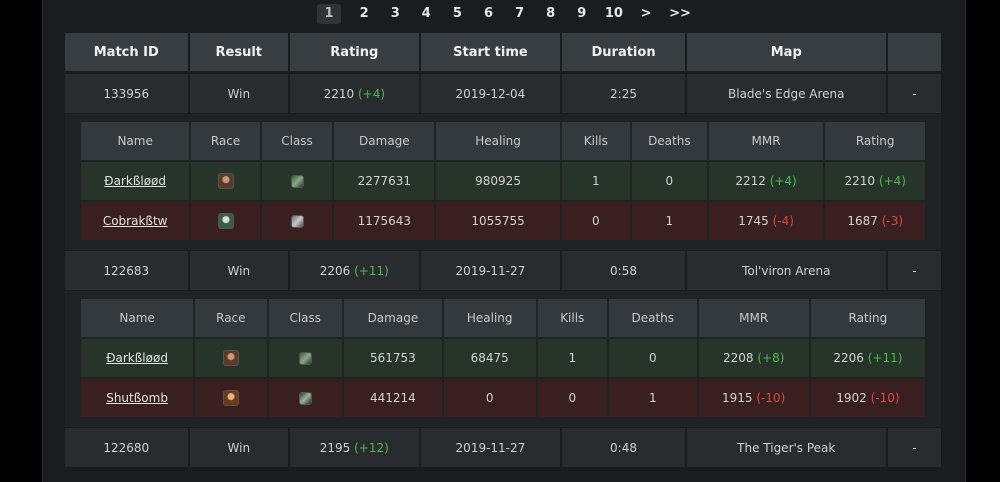 The height and width of the screenshot is (482, 1000). I want to click on page-link-1: 1, so click(329, 14).